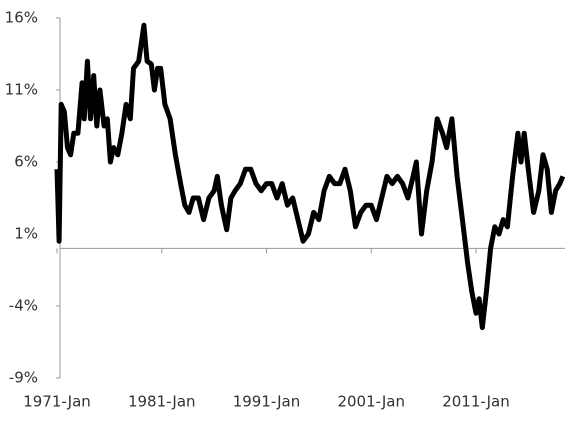  I want to click on y-tick-label: -9%, so click(23, 378).